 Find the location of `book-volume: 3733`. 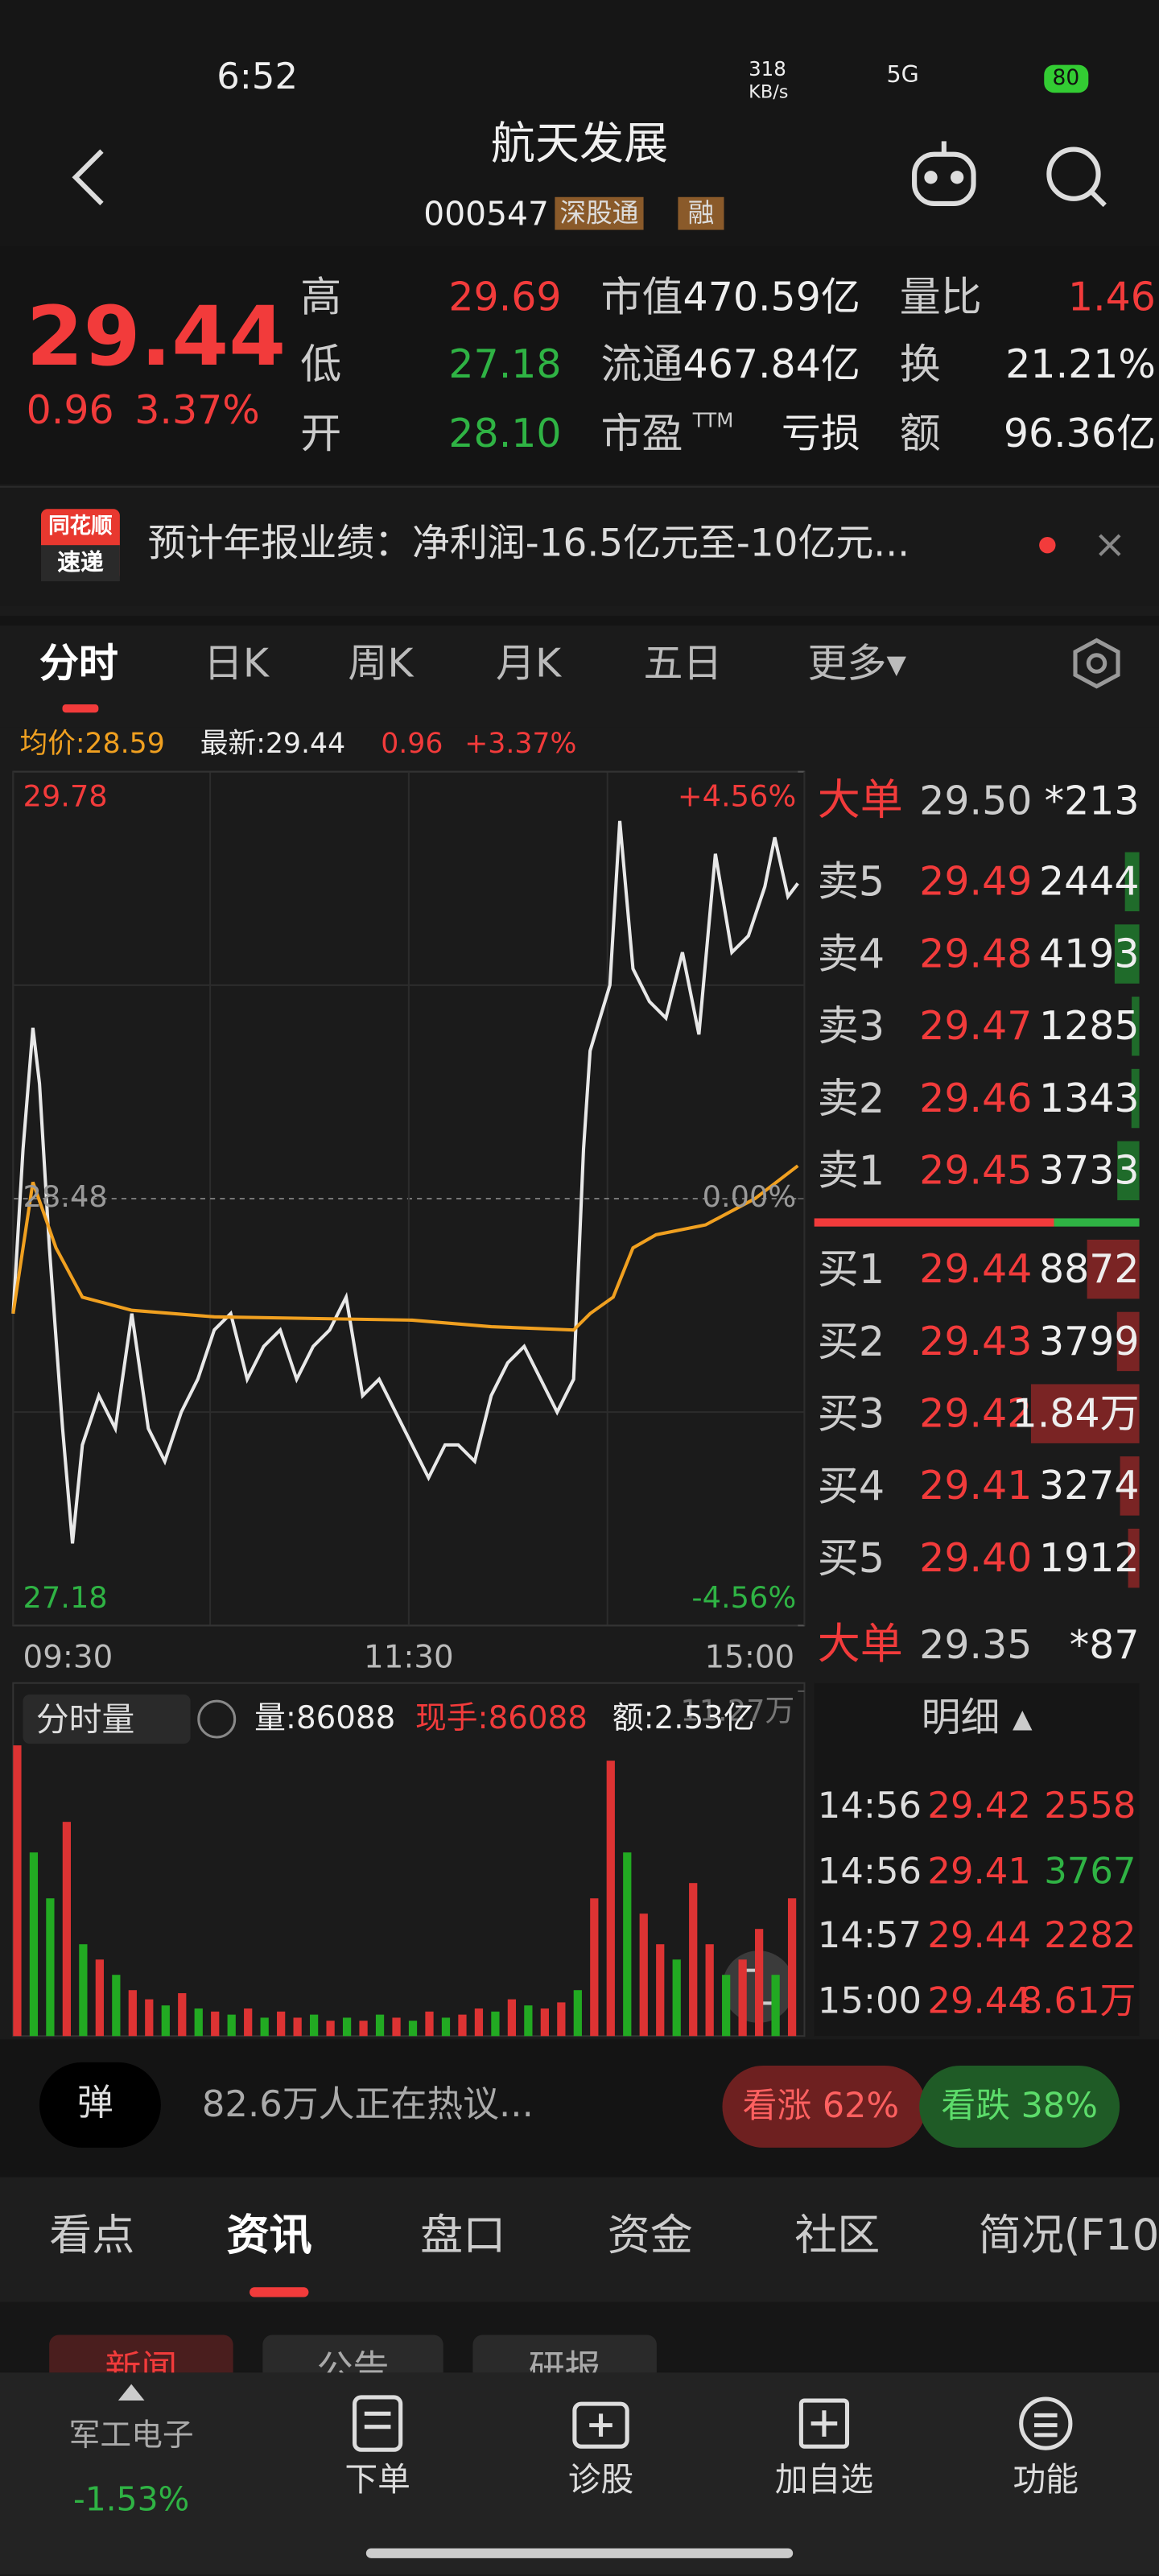

book-volume: 3733 is located at coordinates (1089, 1170).